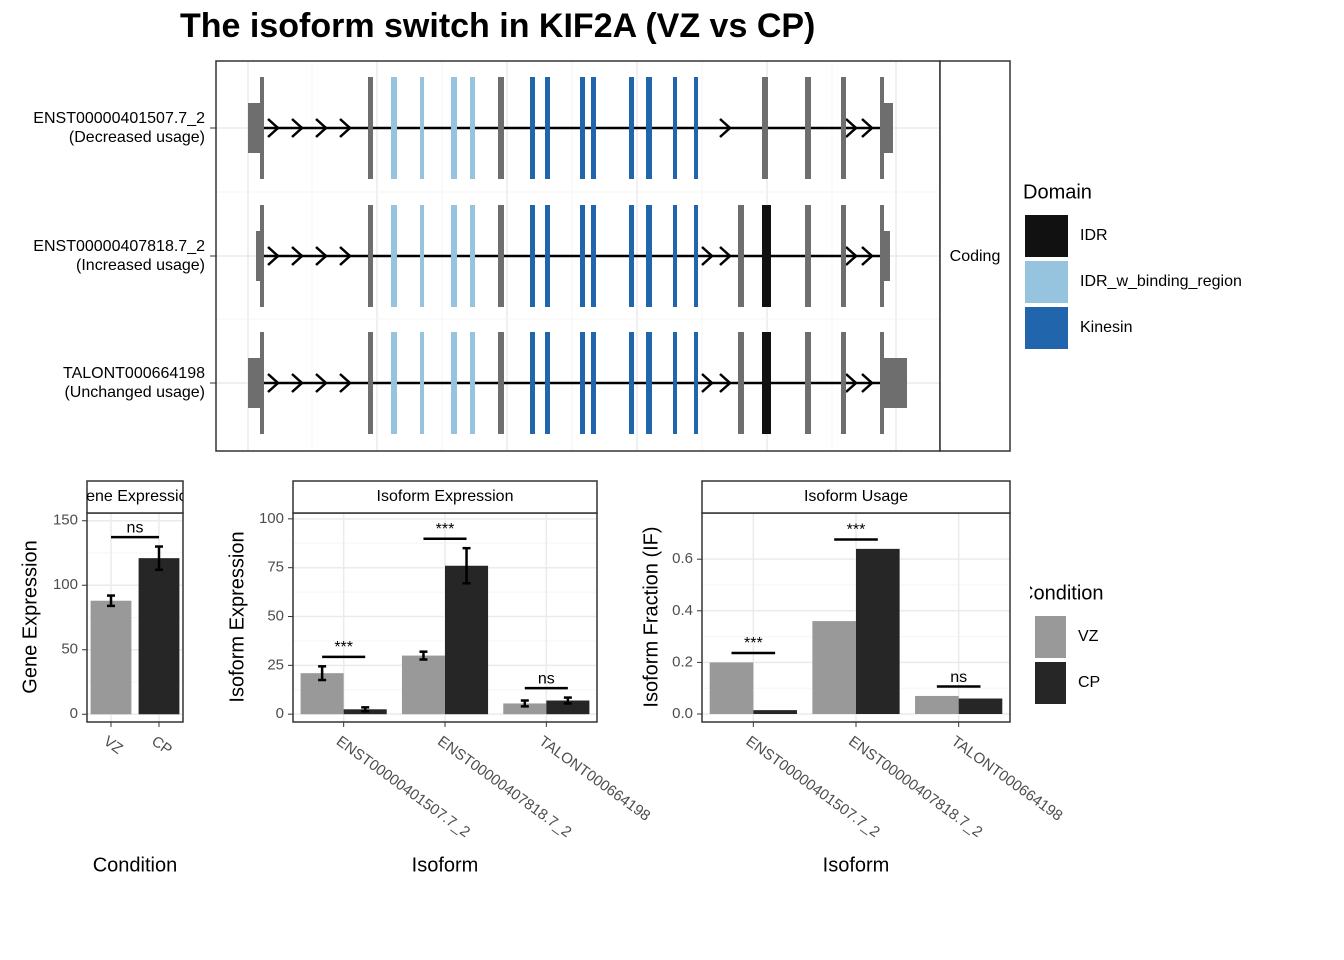  Describe the element at coordinates (682, 661) in the screenshot. I see `y-tick-label: 0.2` at that location.